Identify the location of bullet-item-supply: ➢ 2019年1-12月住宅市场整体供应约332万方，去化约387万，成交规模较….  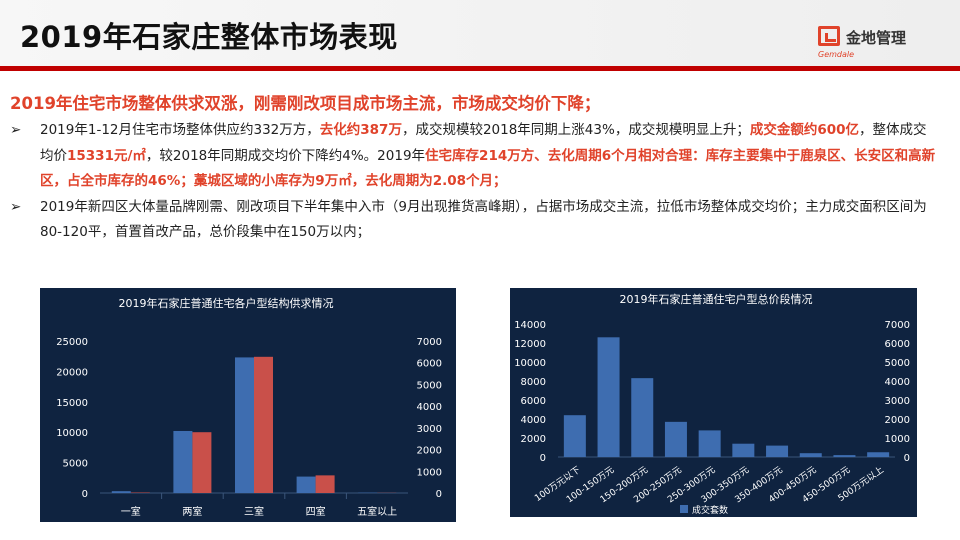
(474, 156).